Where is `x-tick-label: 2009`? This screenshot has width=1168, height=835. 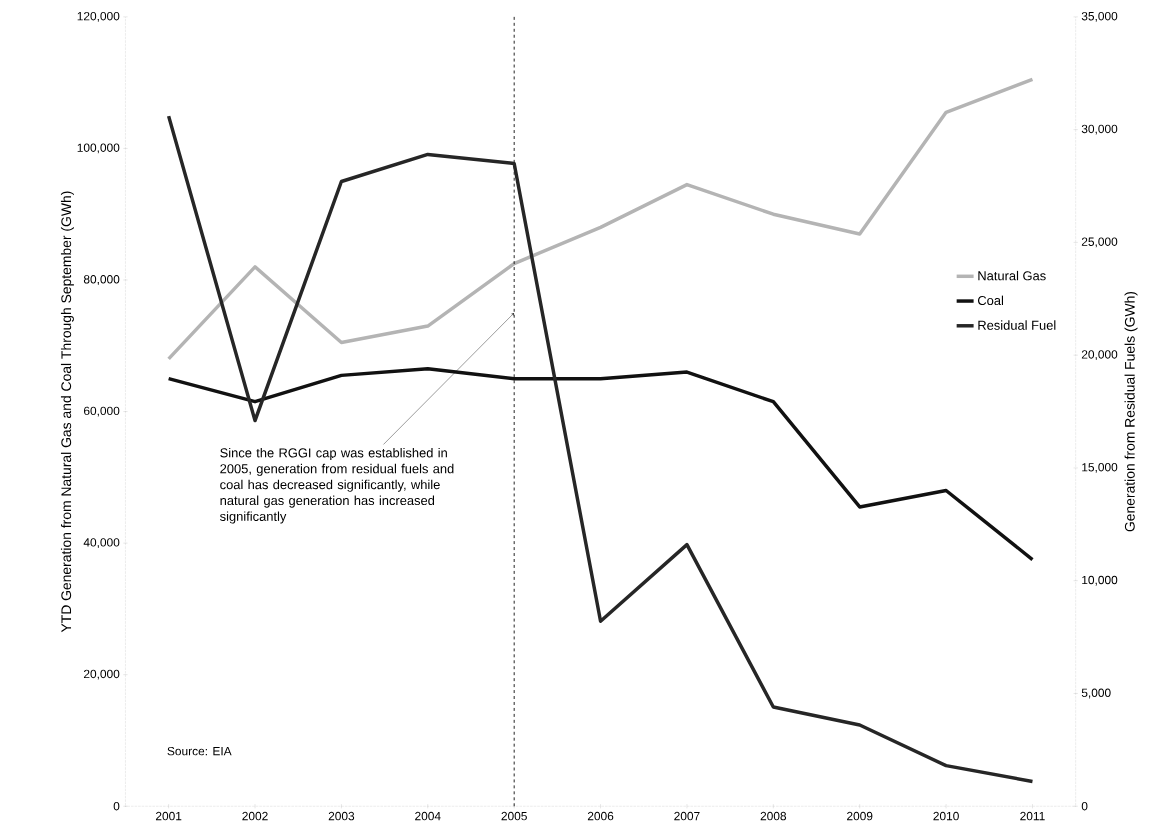
x-tick-label: 2009 is located at coordinates (860, 816).